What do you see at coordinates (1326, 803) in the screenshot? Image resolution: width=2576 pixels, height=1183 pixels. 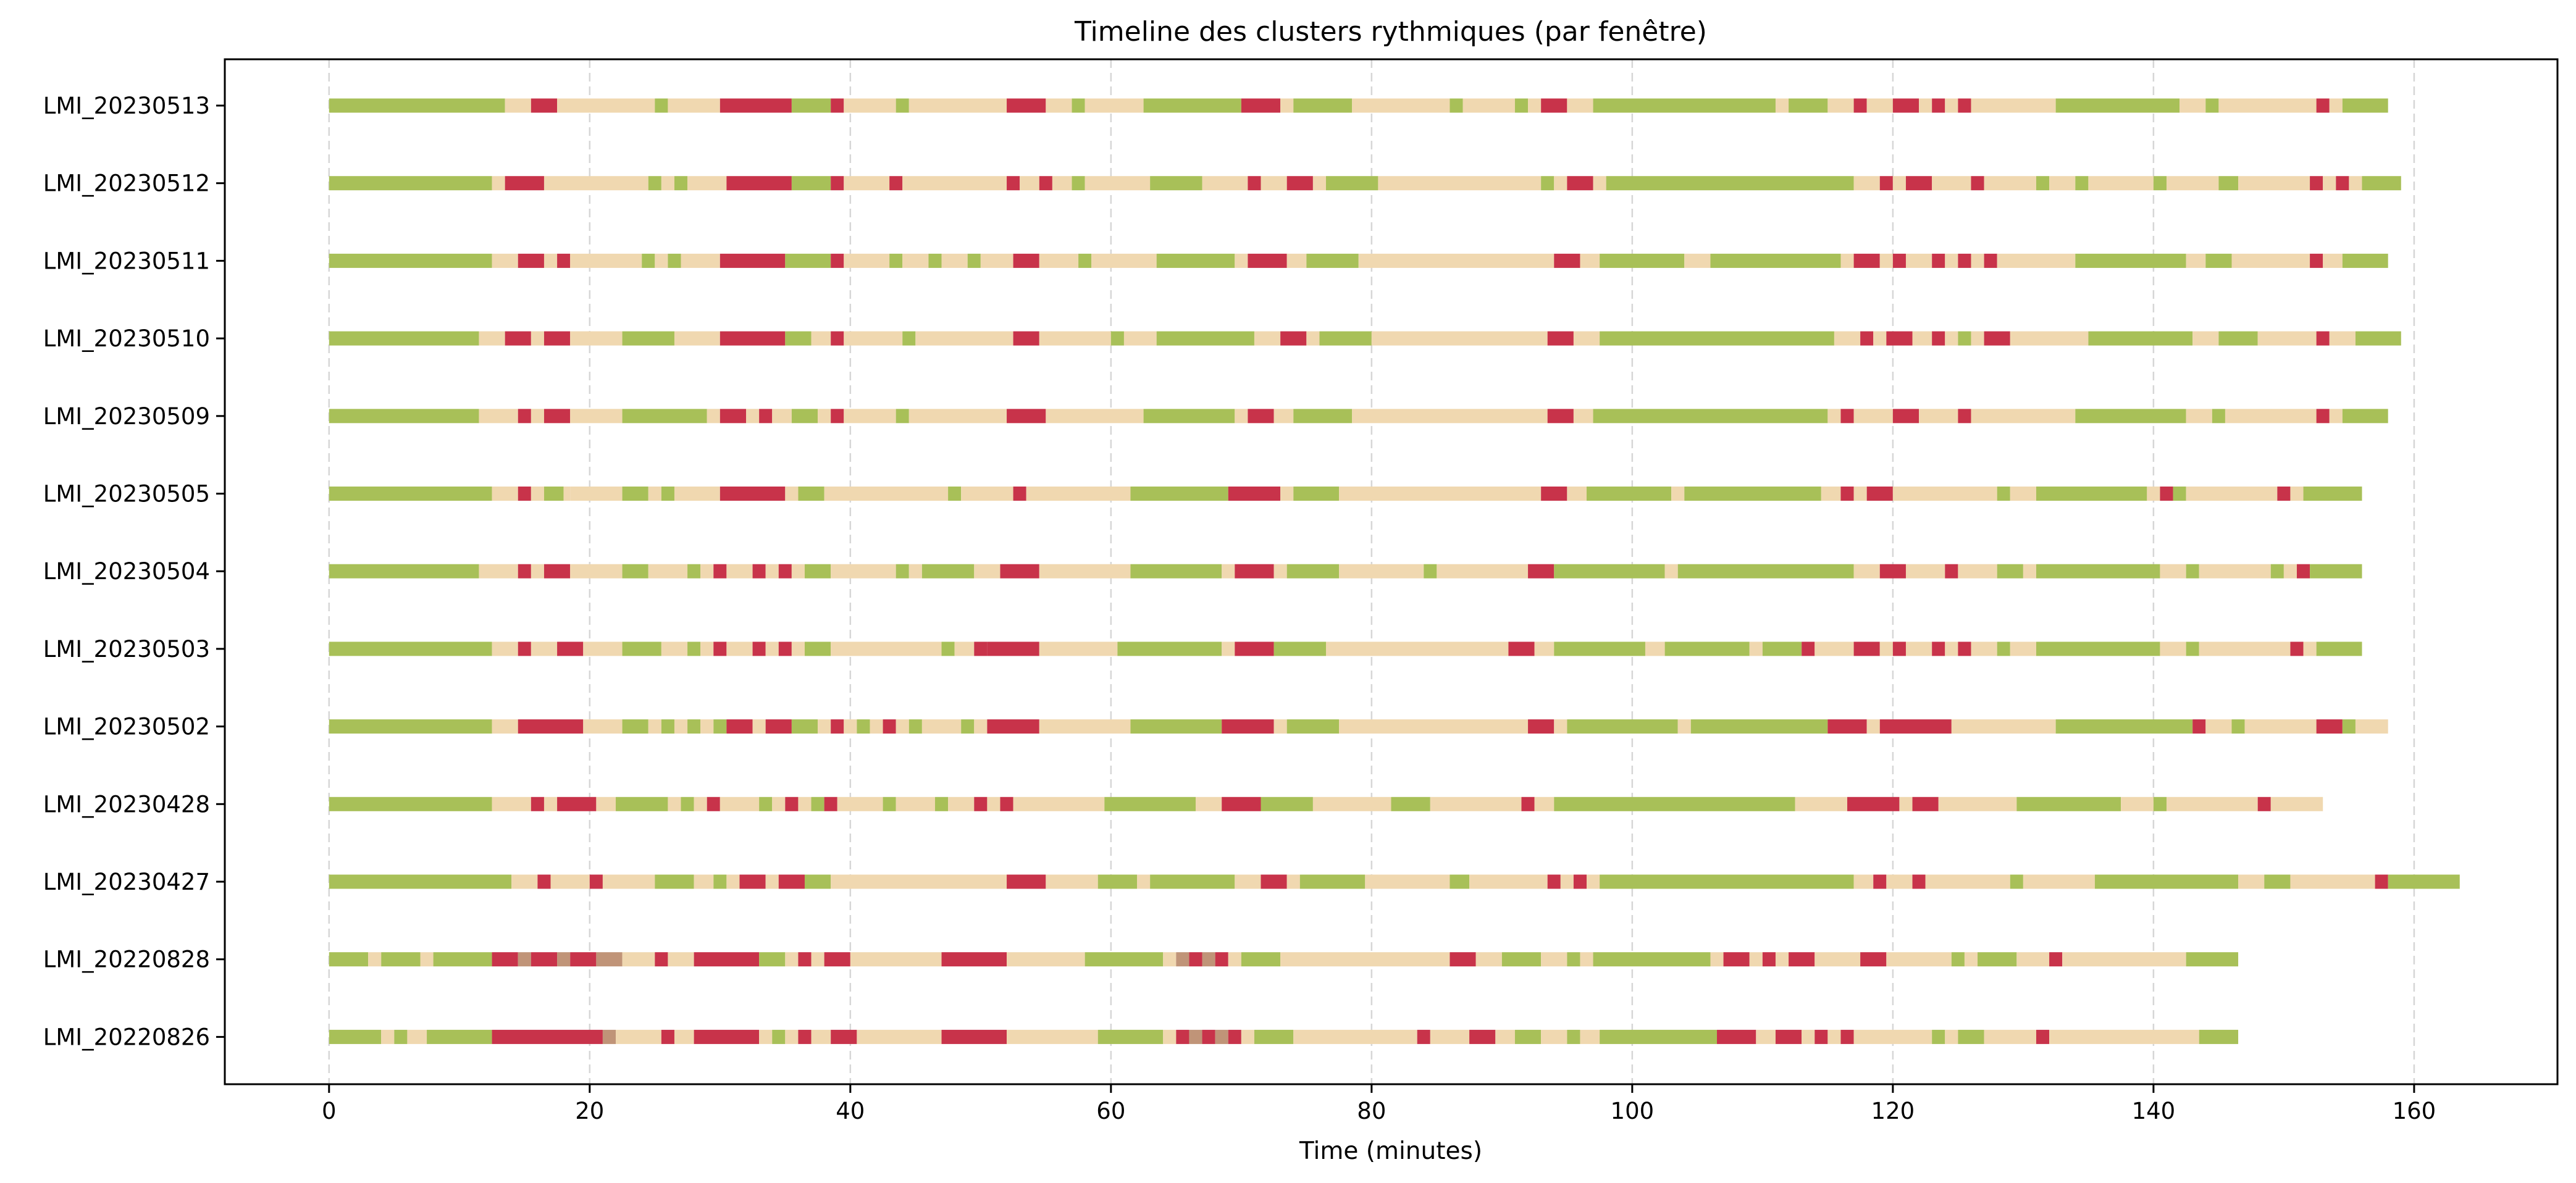 I see `timeline-row` at bounding box center [1326, 803].